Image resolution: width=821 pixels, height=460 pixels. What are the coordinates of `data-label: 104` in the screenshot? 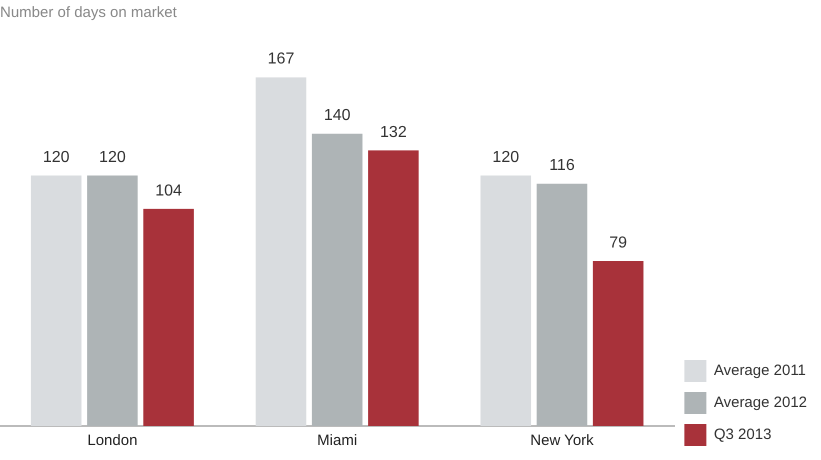 It's located at (168, 191).